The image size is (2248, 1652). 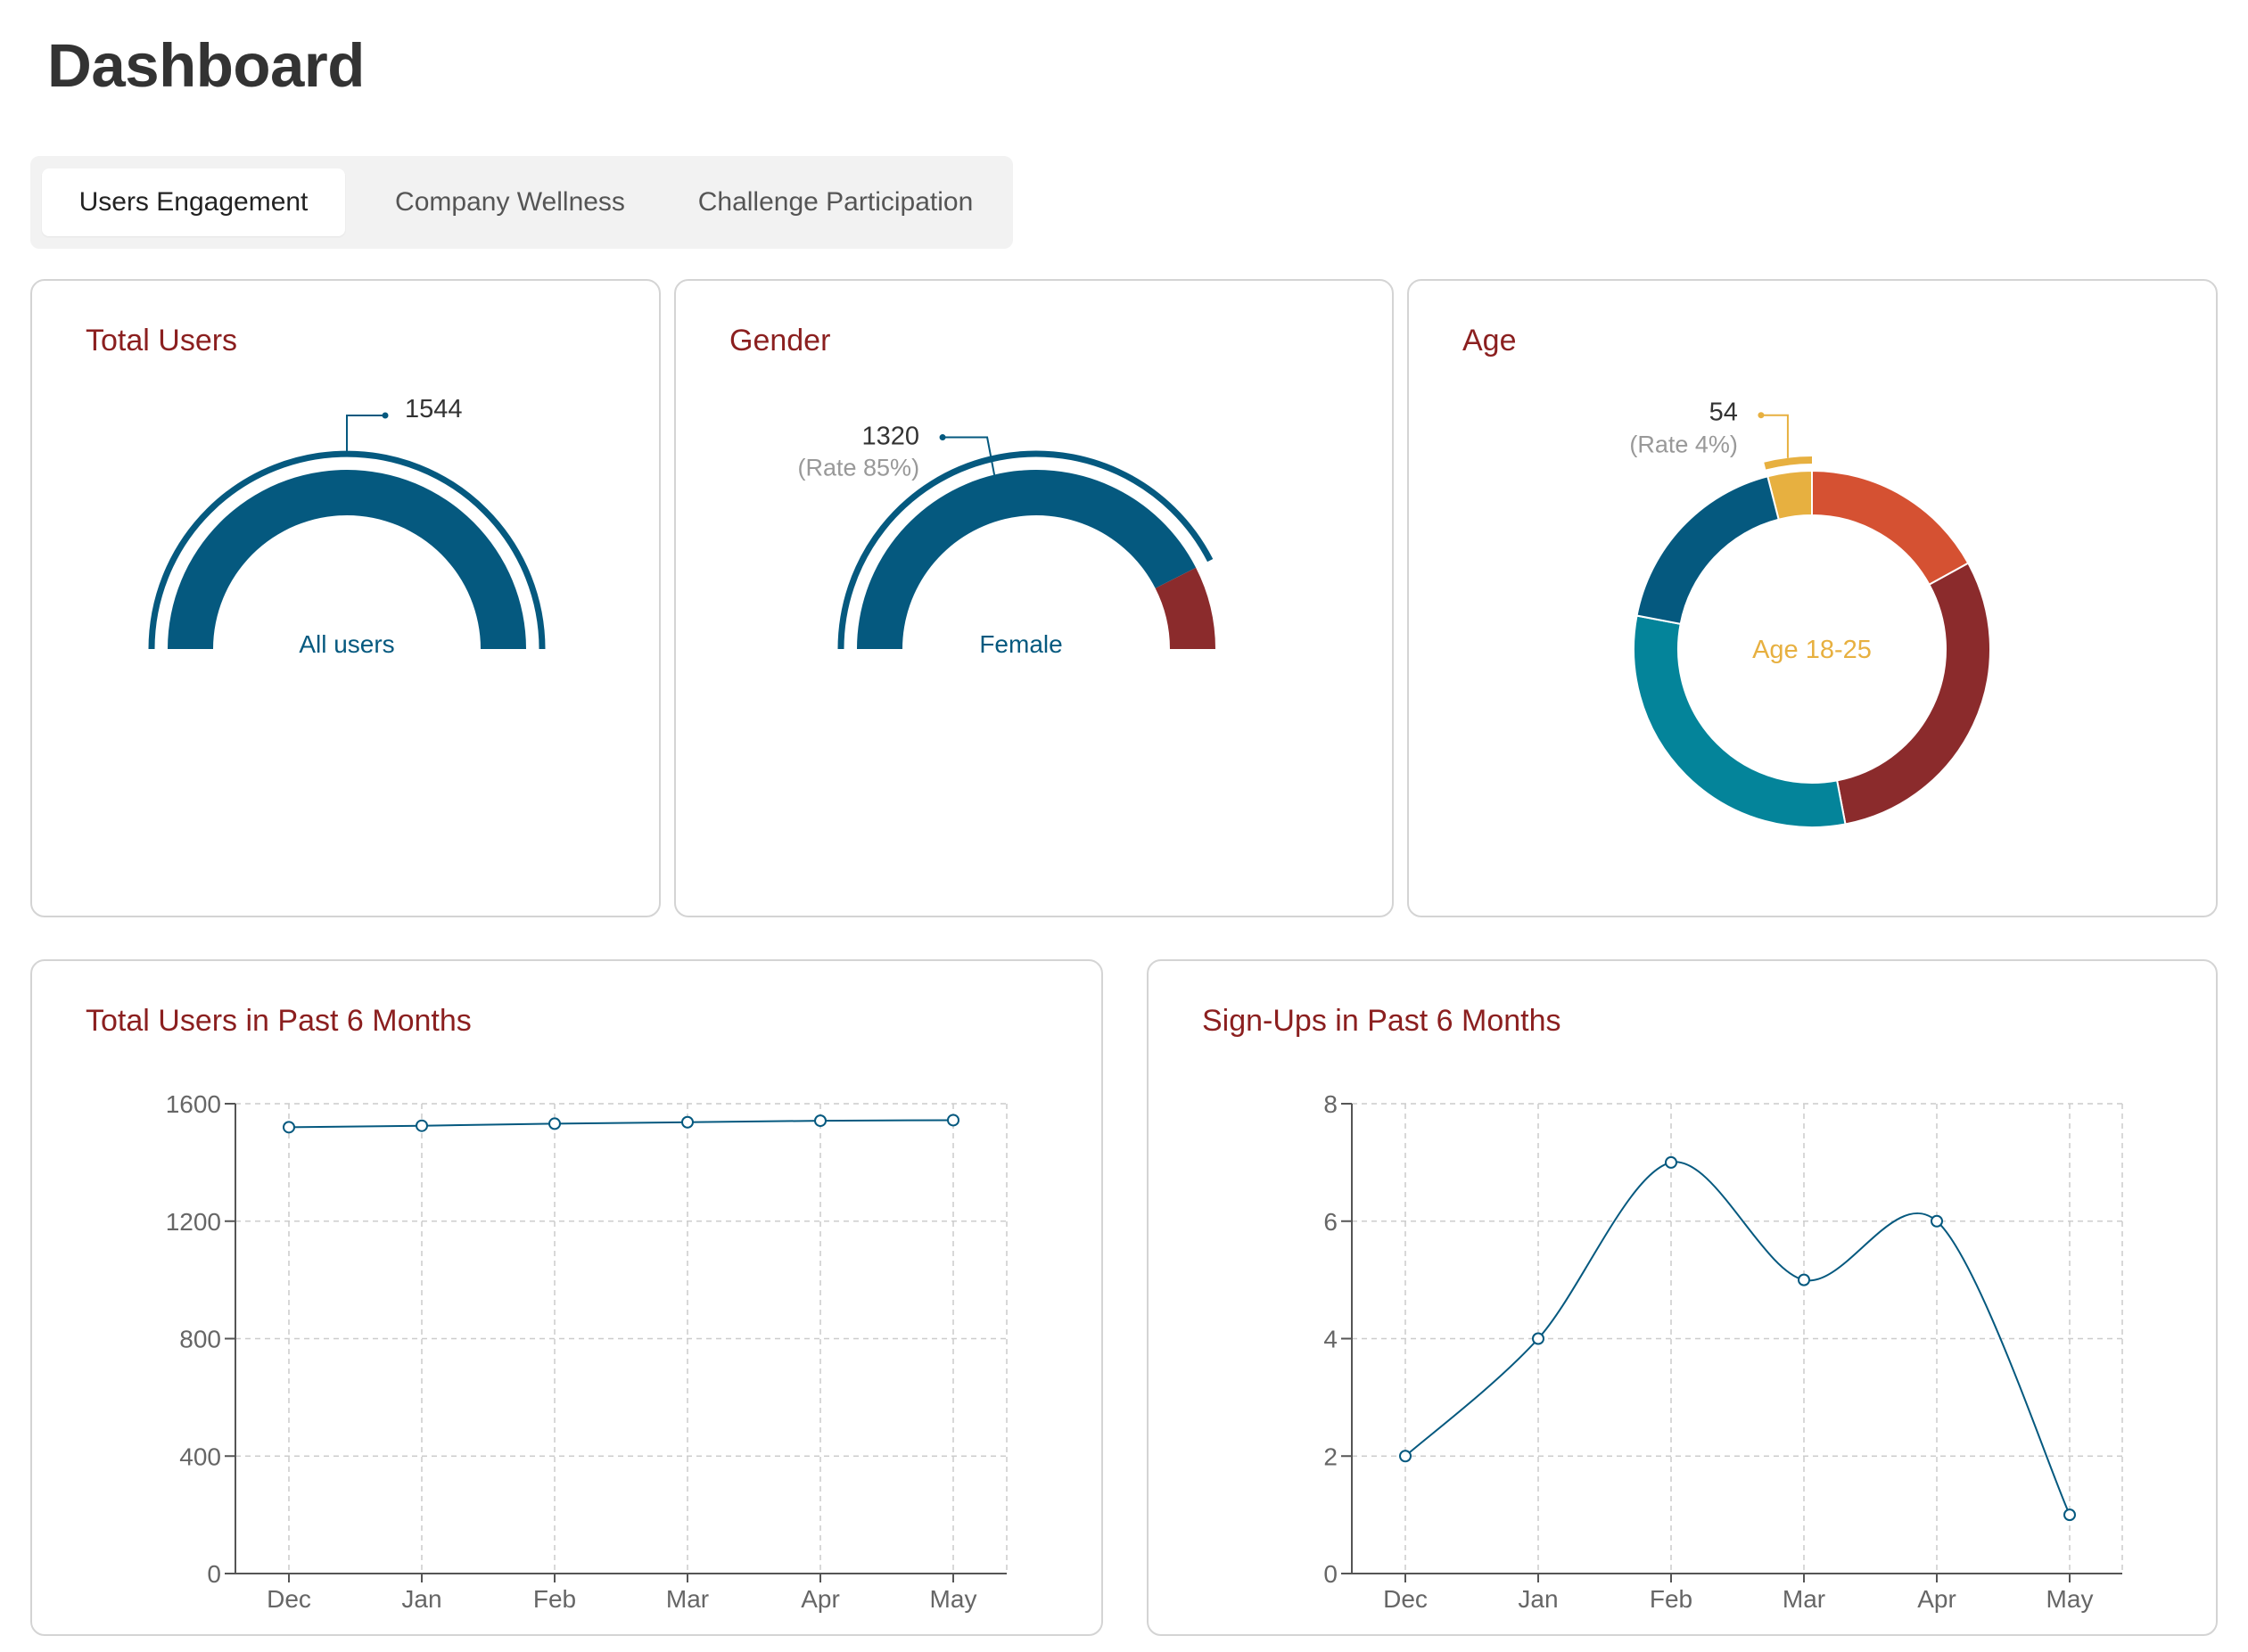 What do you see at coordinates (1381, 1021) in the screenshot?
I see `card-title: Sign-Ups in Past 6 Months` at bounding box center [1381, 1021].